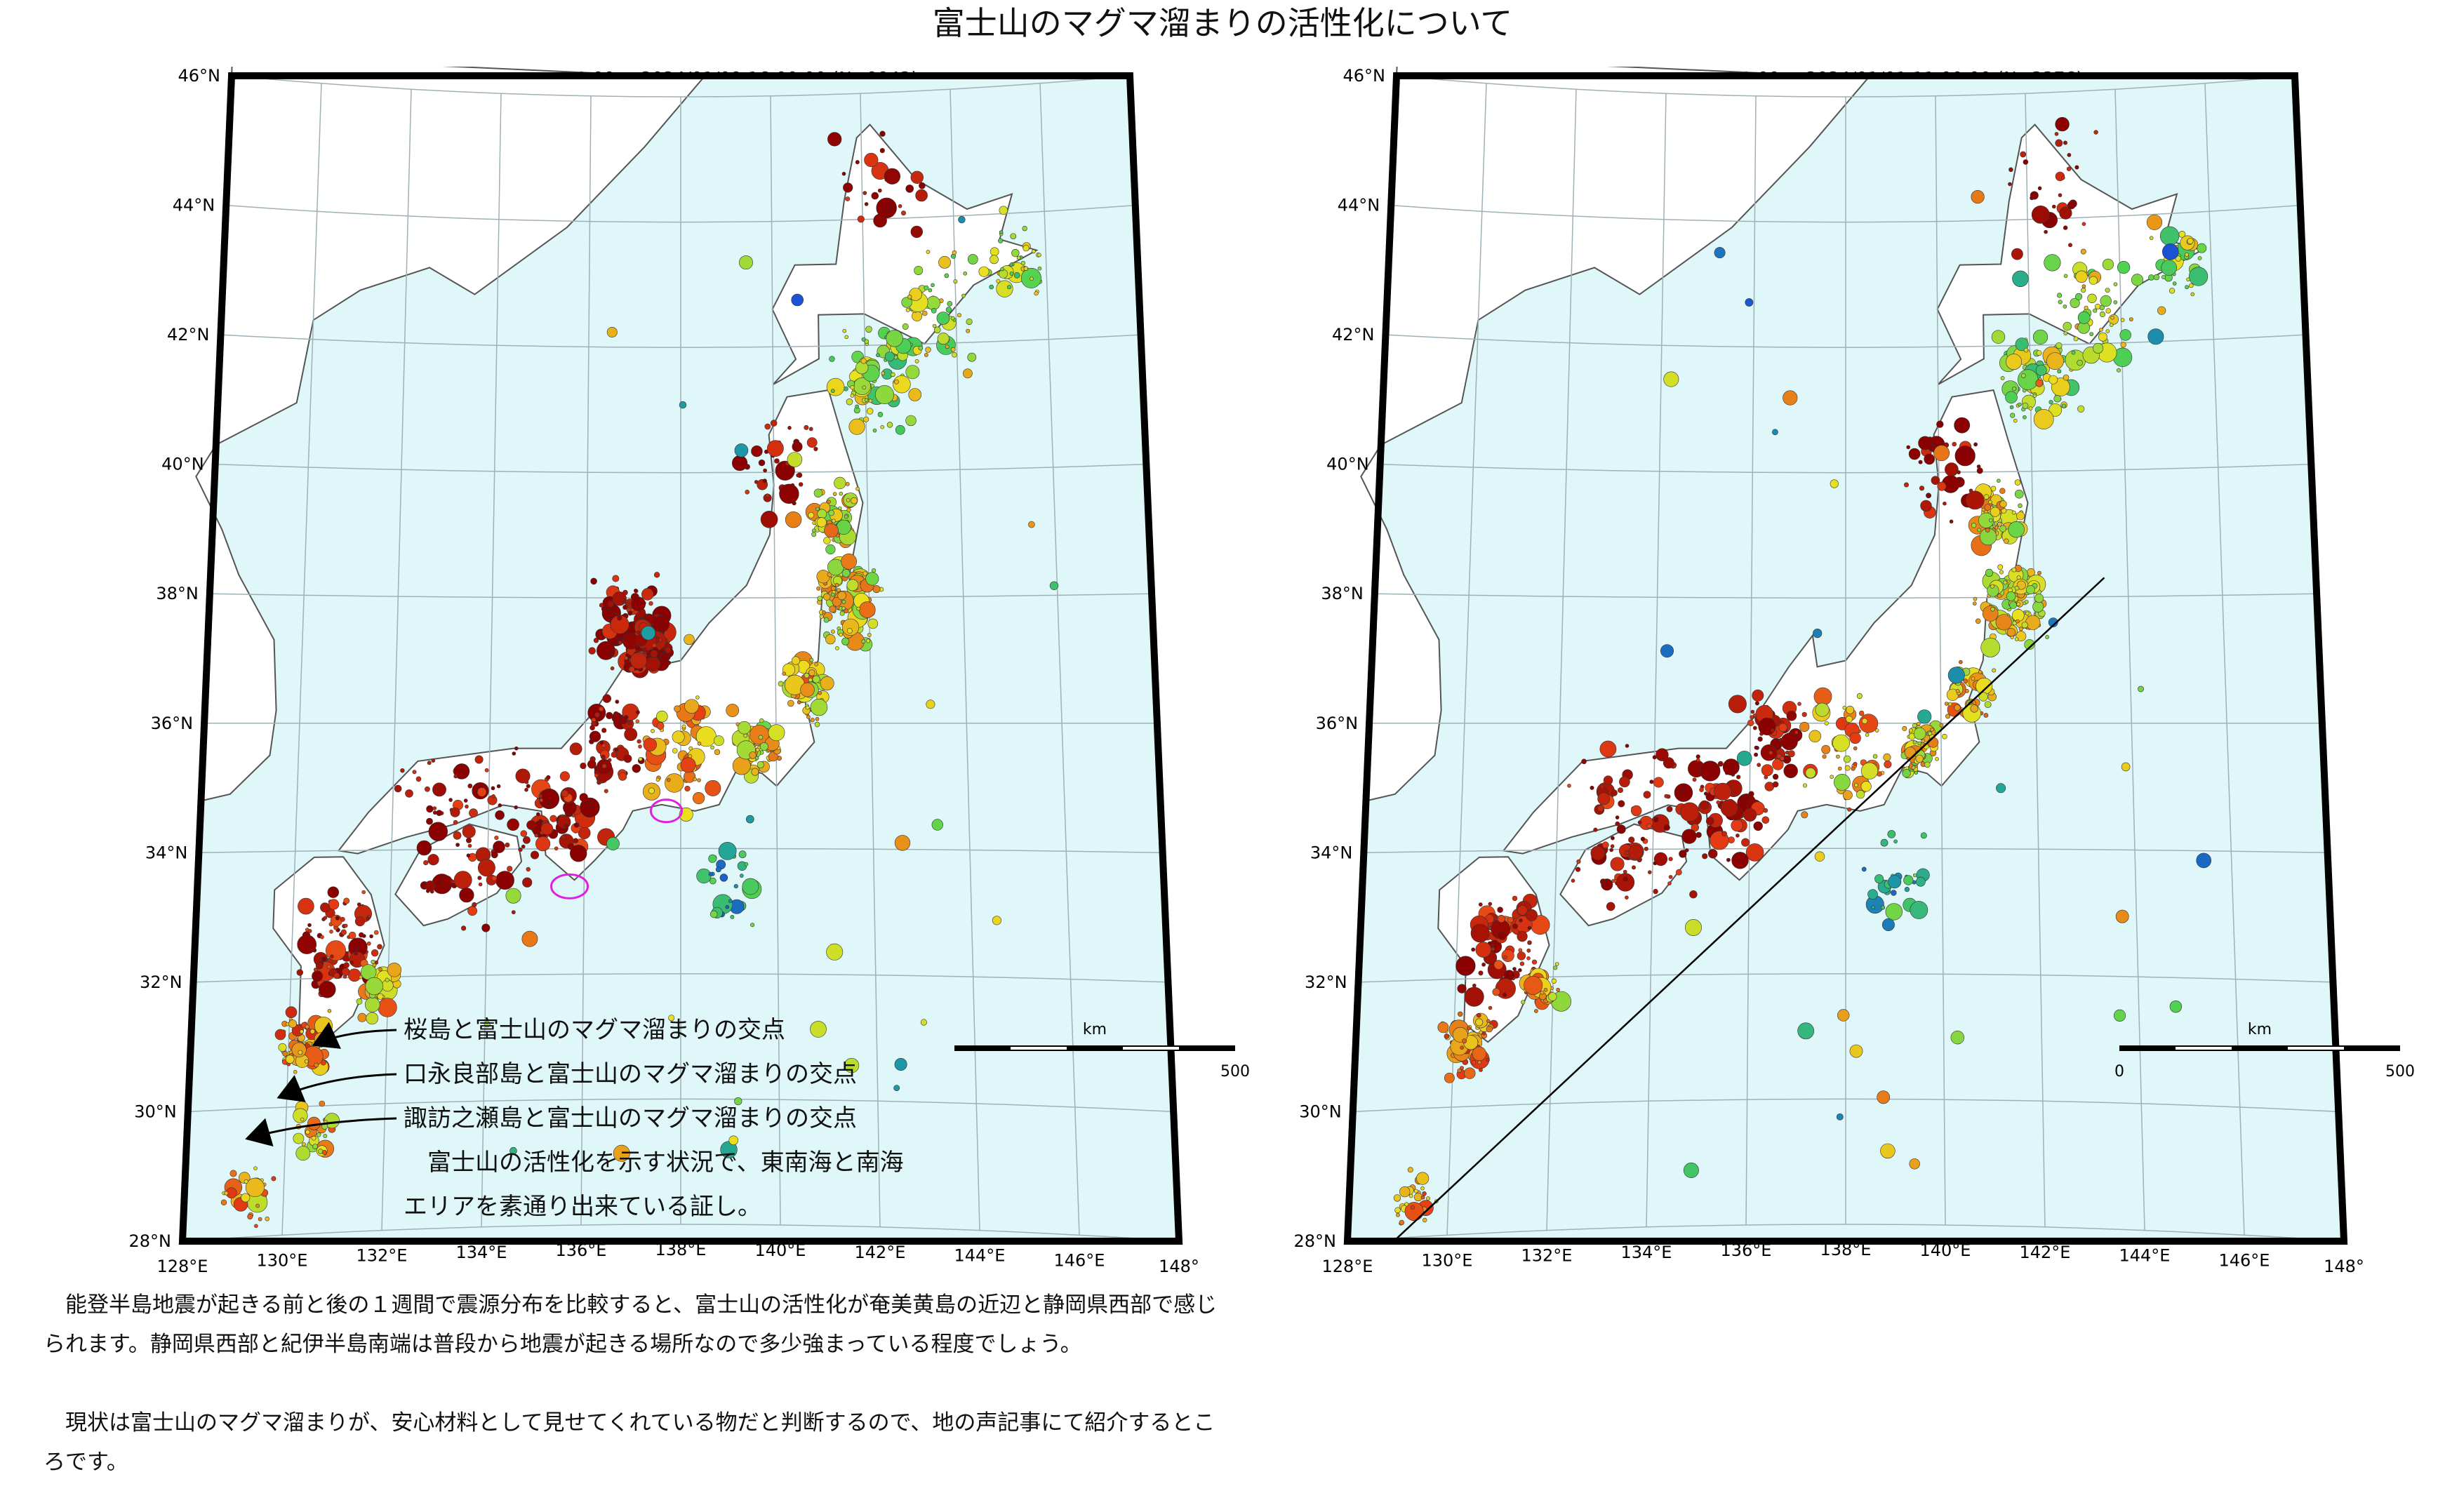 The width and height of the screenshot is (2445, 1512). Describe the element at coordinates (1179, 1266) in the screenshot. I see `longitude-label: 148°` at that location.